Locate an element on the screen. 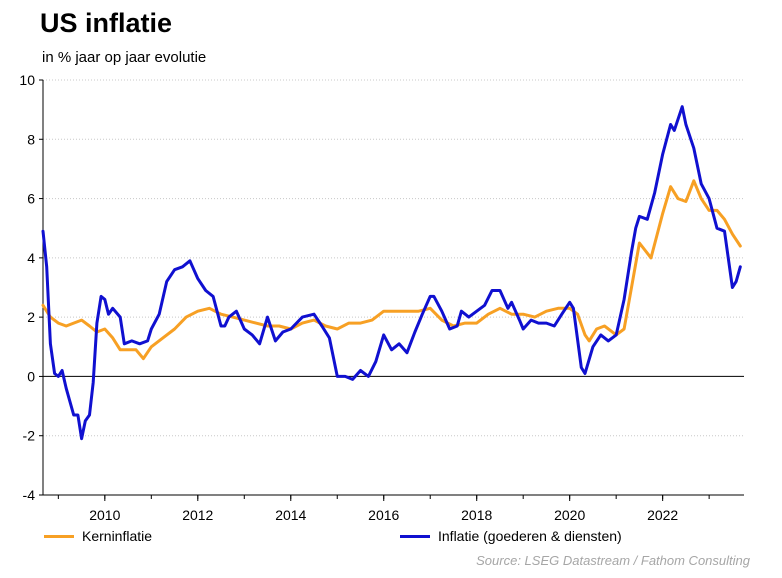 The image size is (782, 578). legend-swatch-kerninflatie is located at coordinates (59, 536).